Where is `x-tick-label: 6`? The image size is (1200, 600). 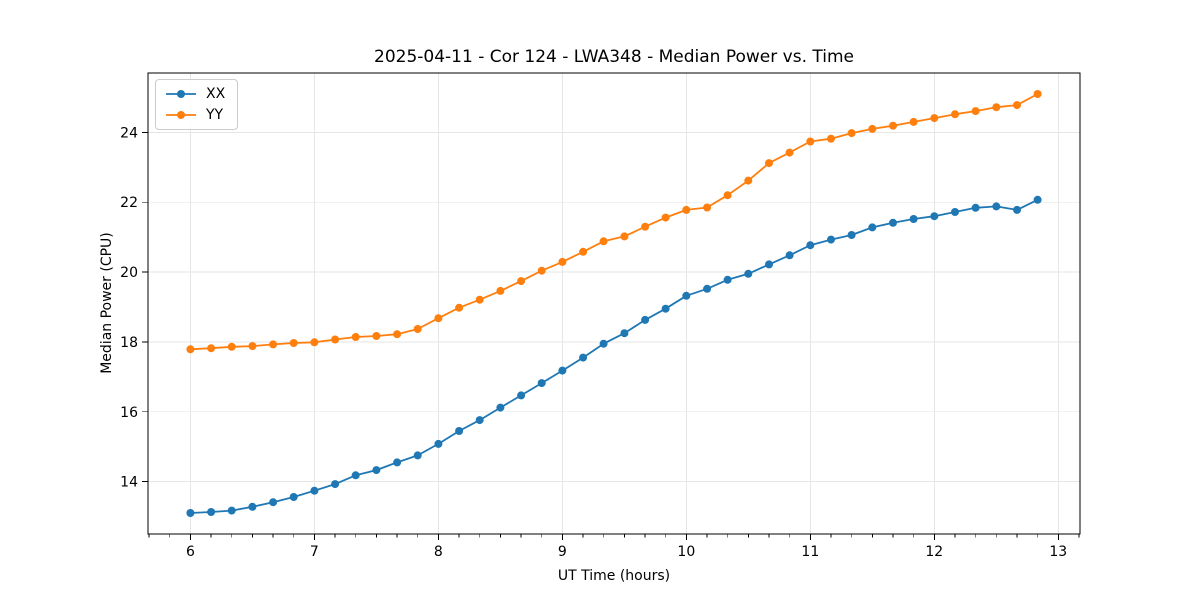 x-tick-label: 6 is located at coordinates (190, 552).